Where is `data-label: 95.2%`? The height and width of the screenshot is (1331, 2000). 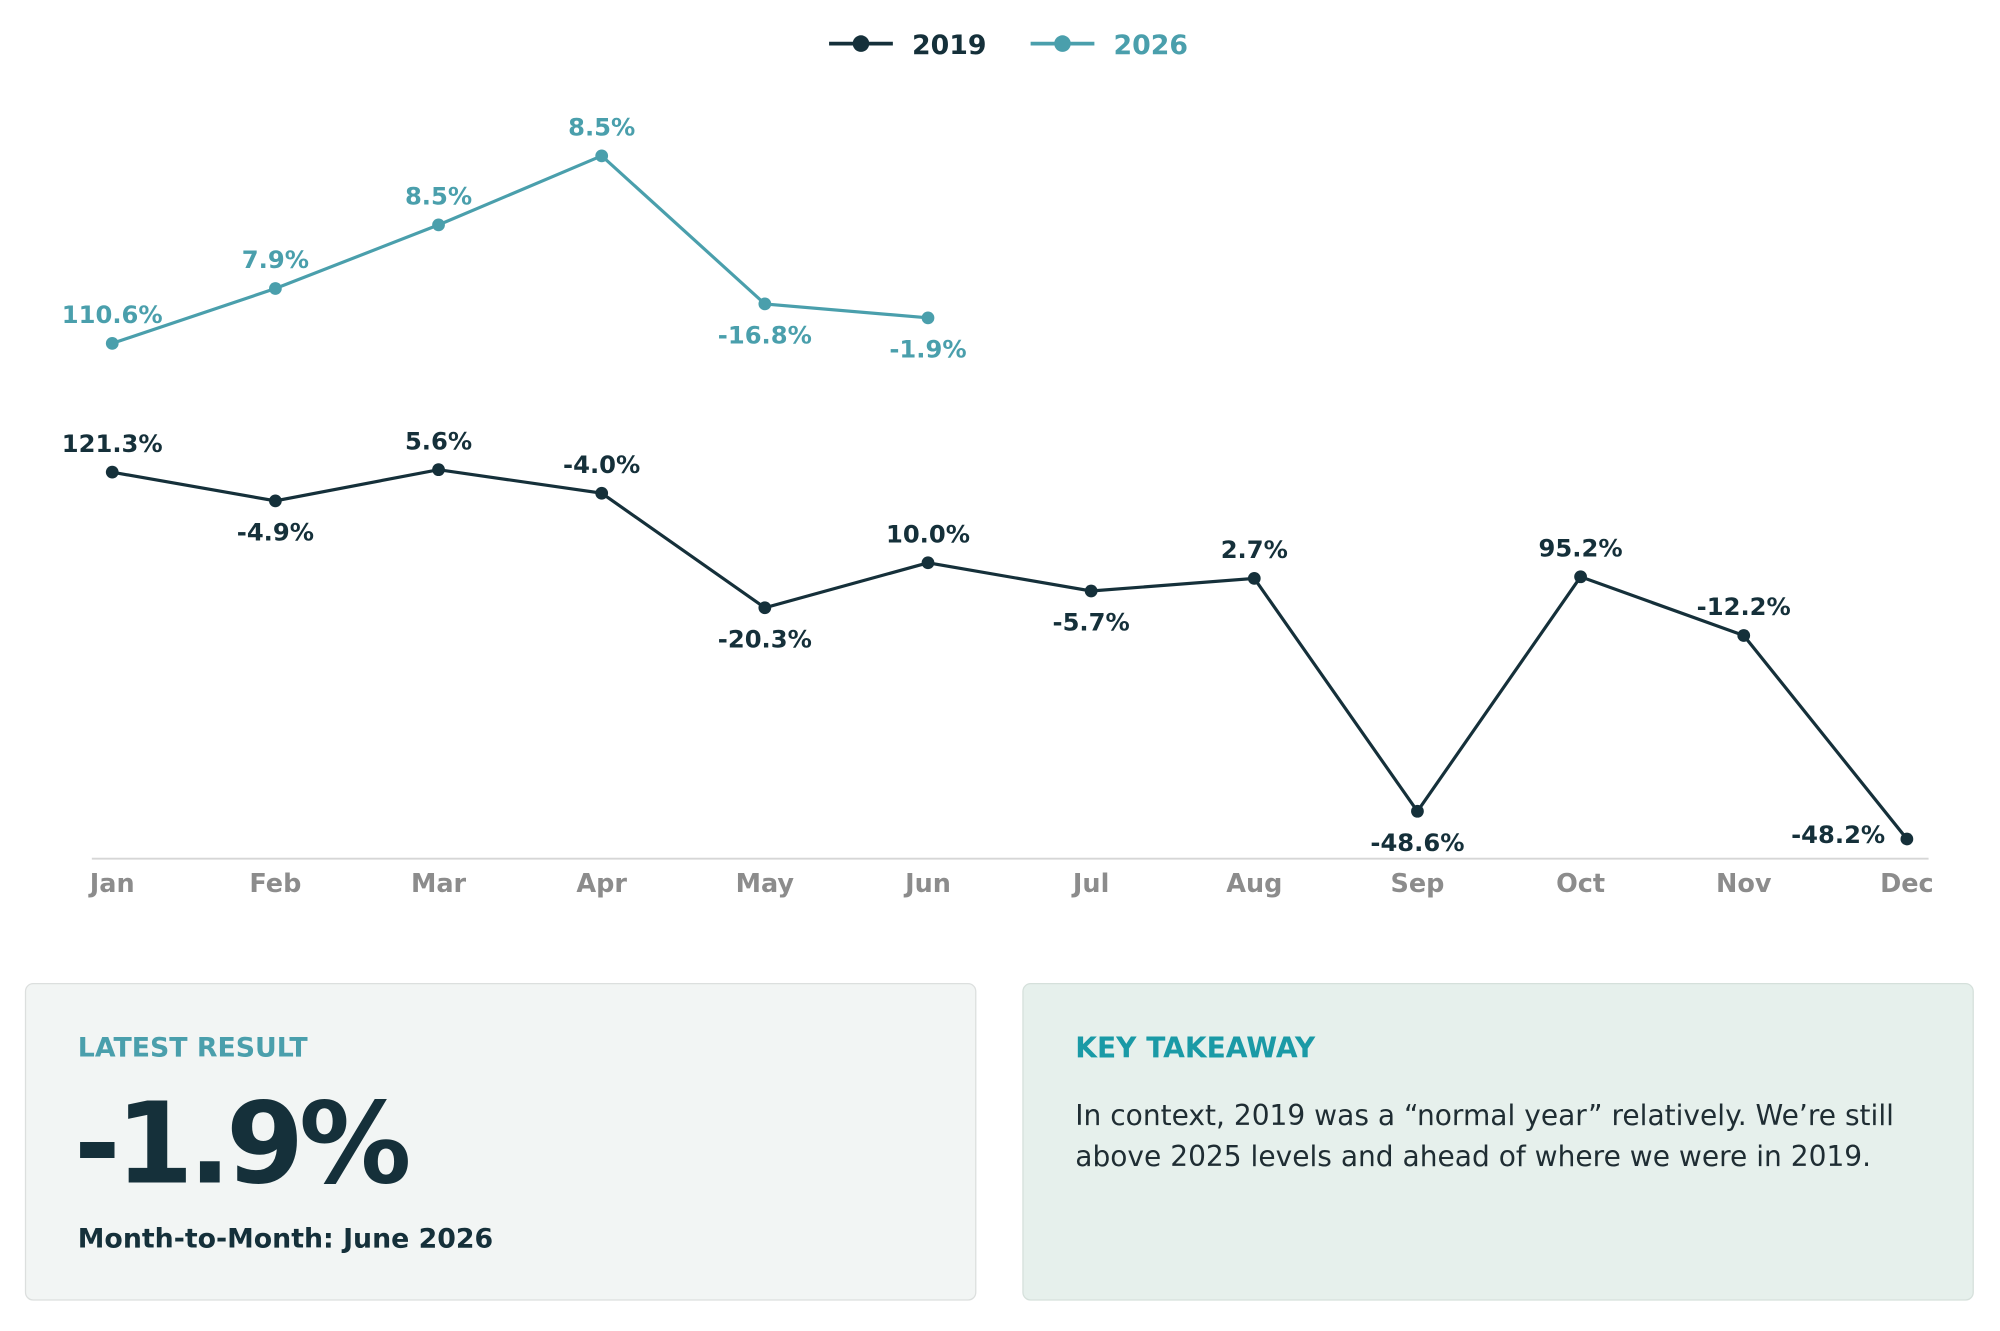
data-label: 95.2% is located at coordinates (1581, 548).